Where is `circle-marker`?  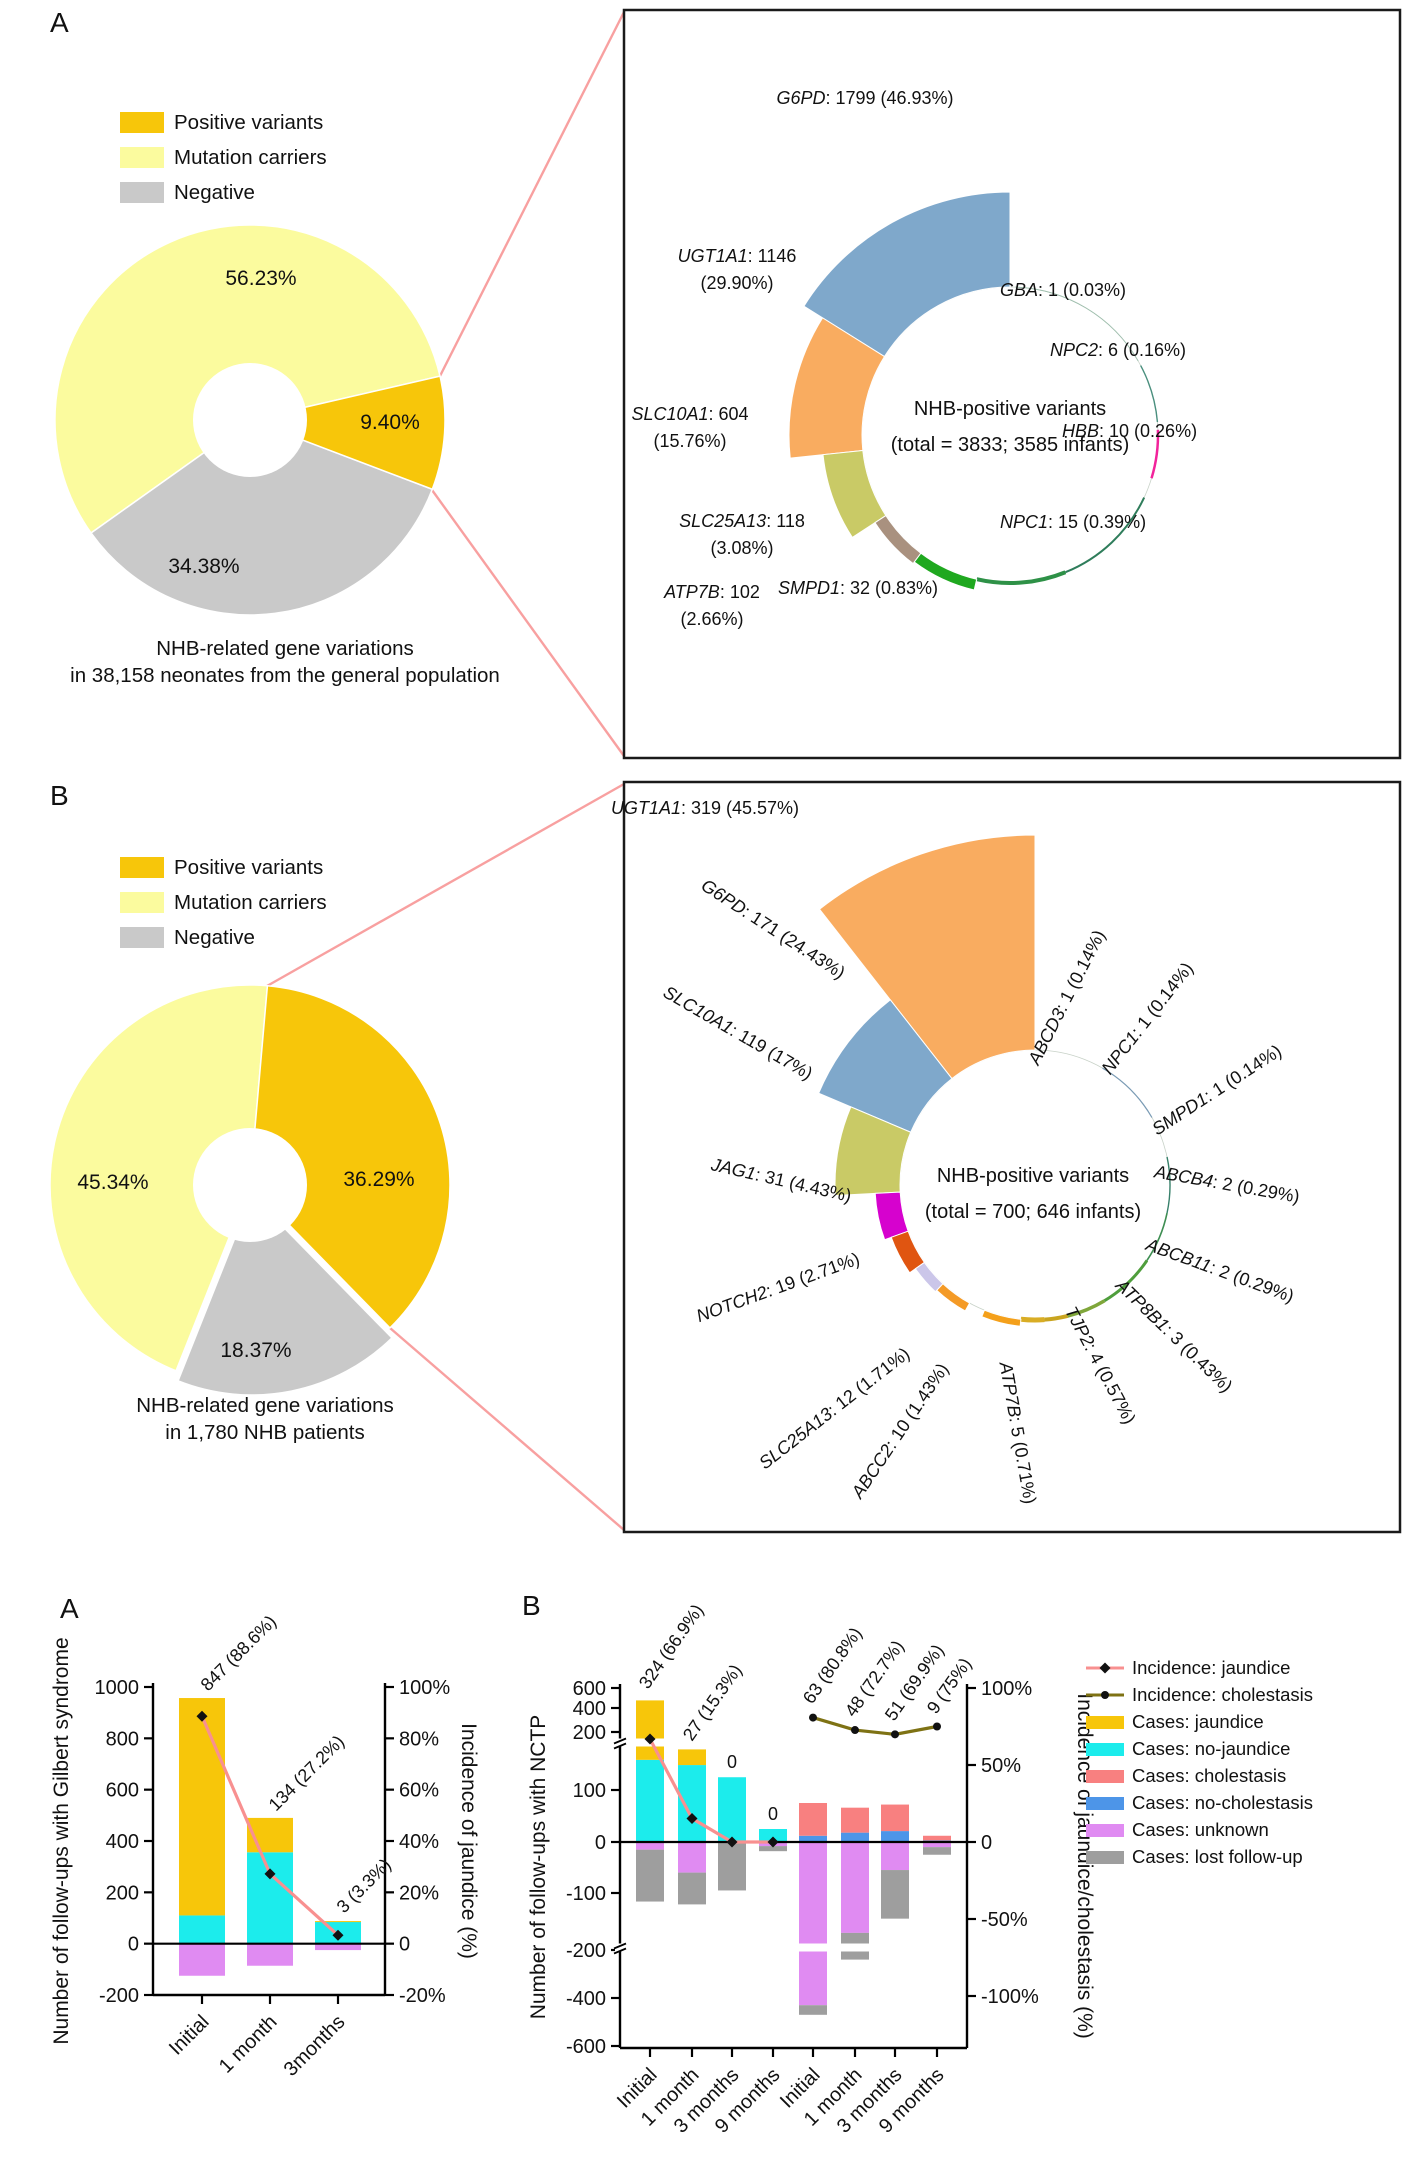
circle-marker is located at coordinates (855, 1730).